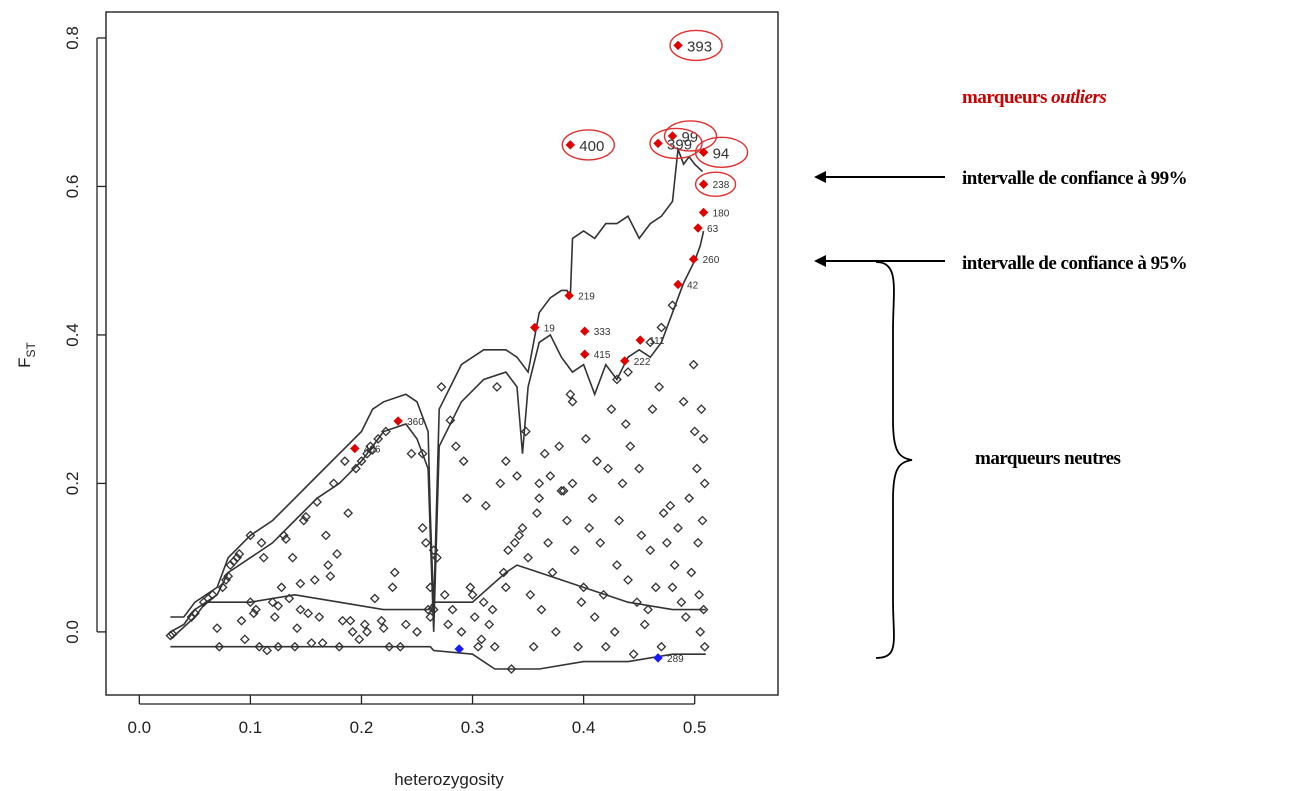 The width and height of the screenshot is (1314, 791). What do you see at coordinates (695, 727) in the screenshot?
I see `x-tick-label: 0.5` at bounding box center [695, 727].